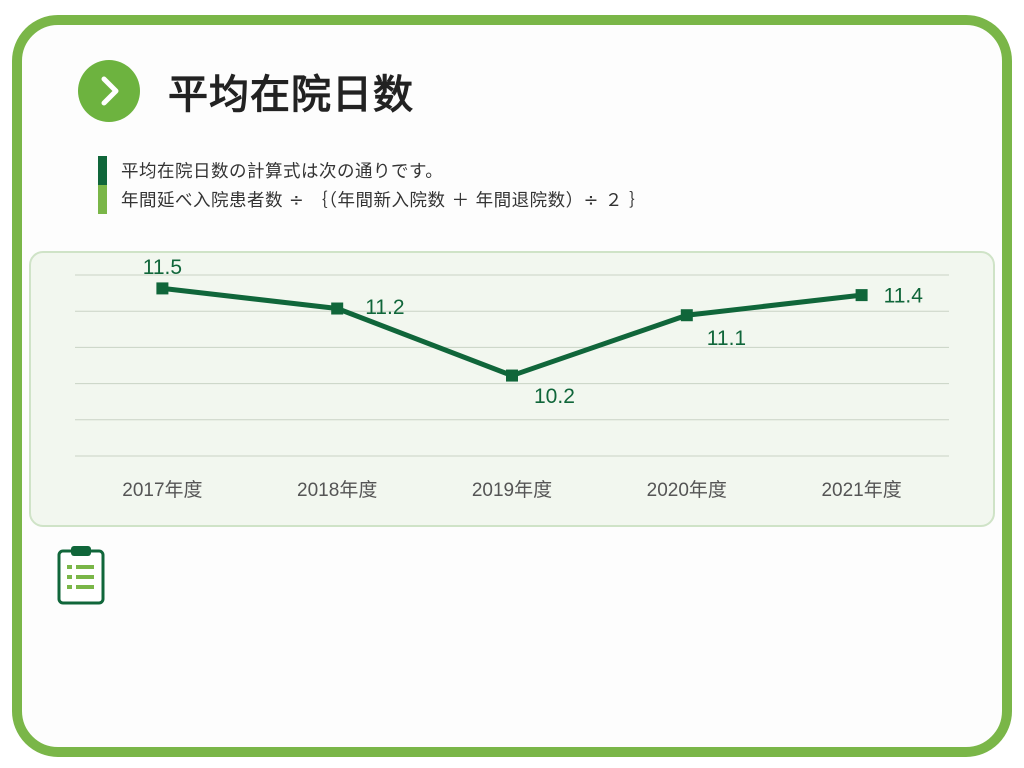 Image resolution: width=1024 pixels, height=768 pixels. I want to click on formula-line-2: 年間延べ入院患者数 ÷ ｛（年間新入院数 ＋ 年間退院数）÷ ２ ｝, so click(384, 201).